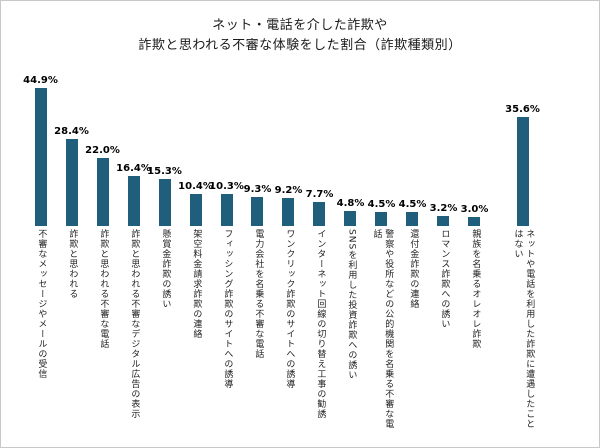 Image resolution: width=600 pixels, height=448 pixels. Describe the element at coordinates (289, 309) in the screenshot. I see `bar-category-label: ワンクリック詐欺のサイトへの誘導` at that location.